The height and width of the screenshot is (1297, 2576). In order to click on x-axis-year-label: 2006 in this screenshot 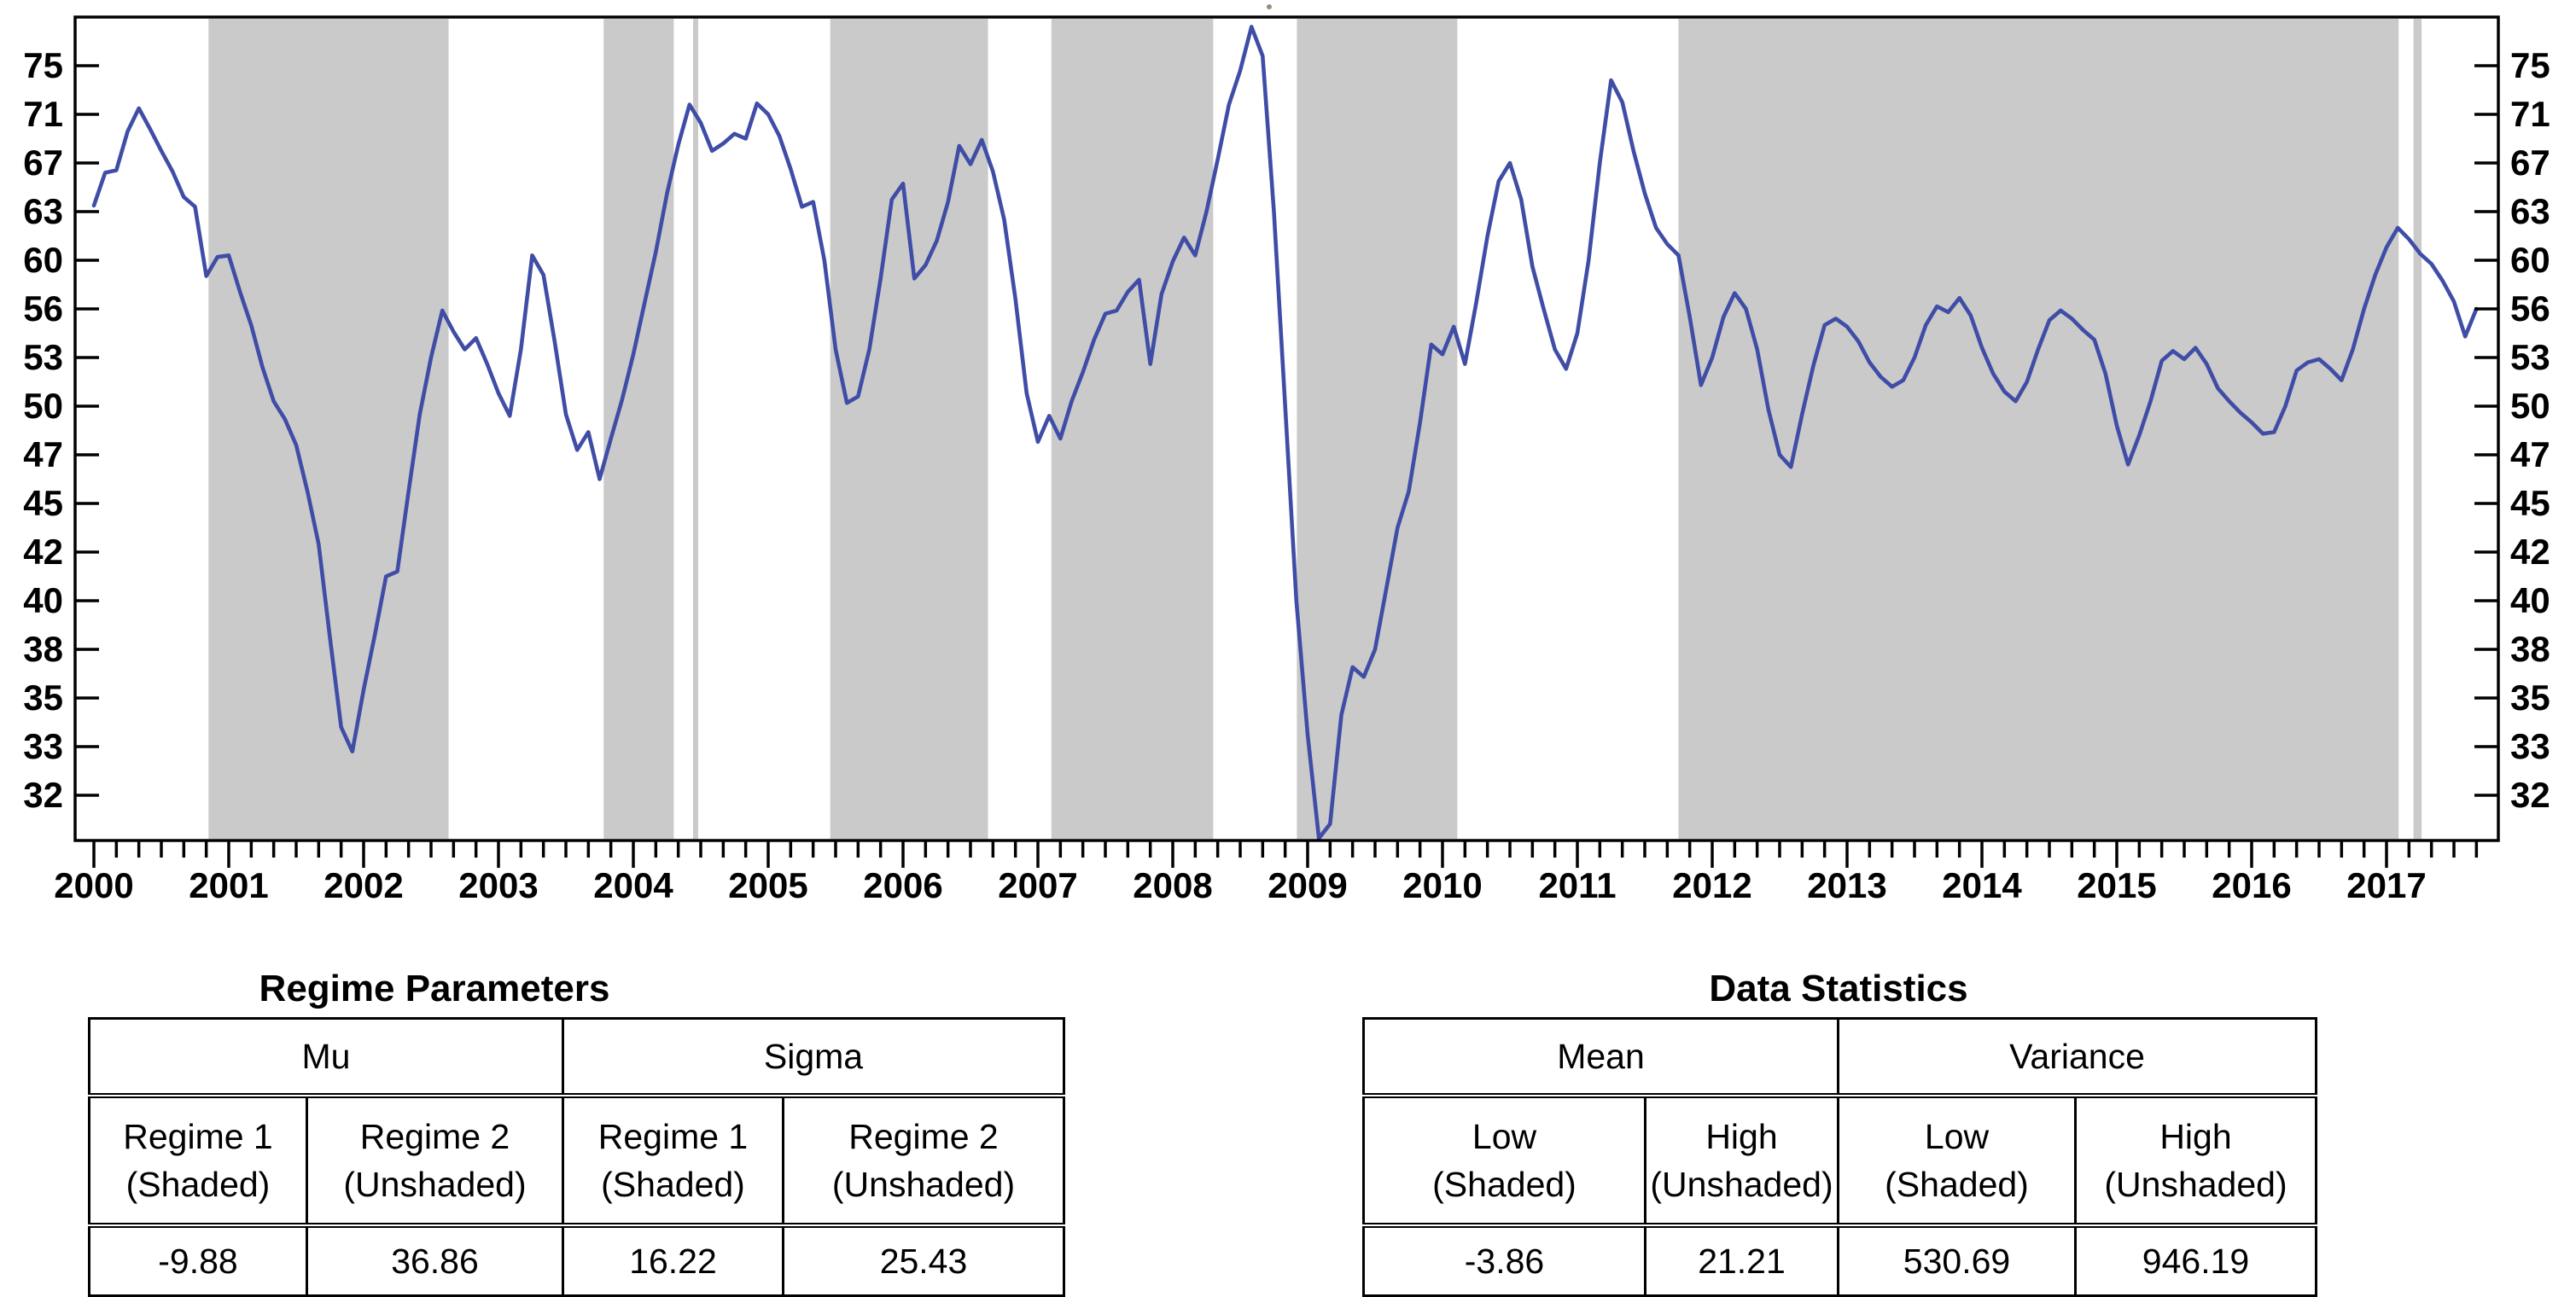, I will do `click(902, 885)`.